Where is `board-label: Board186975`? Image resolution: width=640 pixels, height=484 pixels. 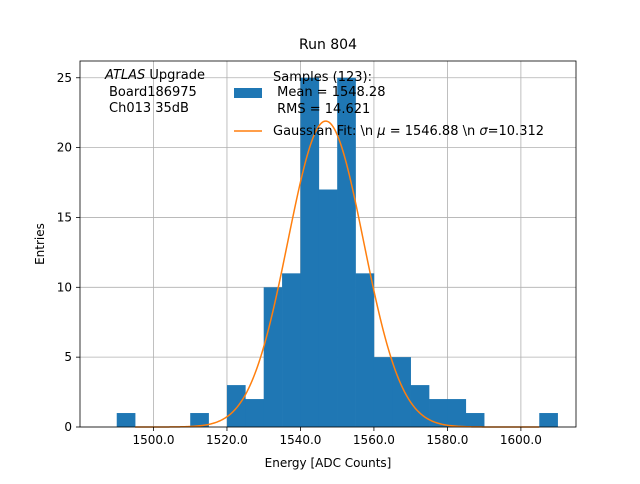 board-label: Board186975 is located at coordinates (153, 92).